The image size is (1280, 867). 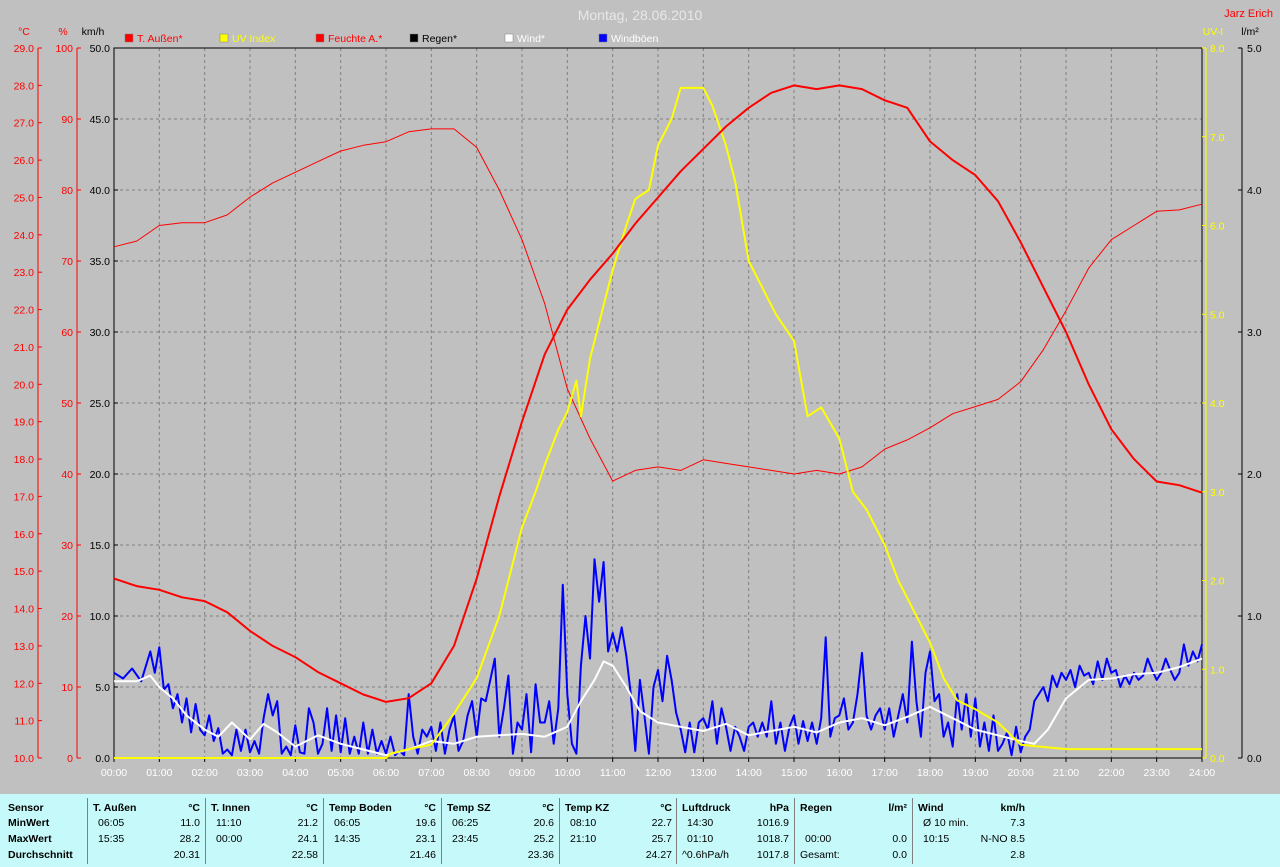 I want to click on uv-axis-tick-label: 8.0, so click(x=1217, y=49).